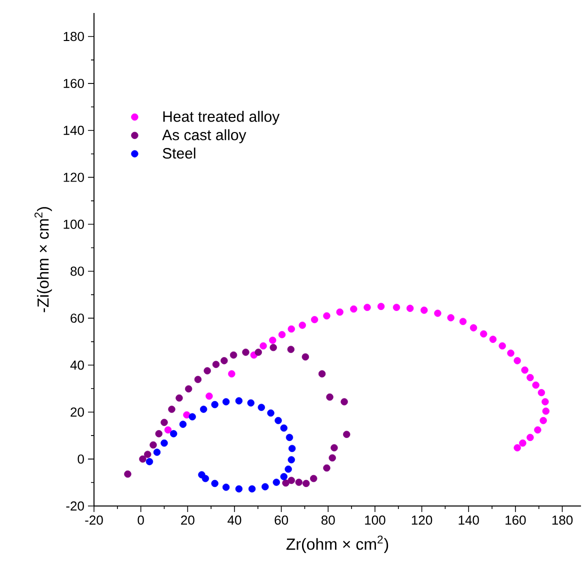 This screenshot has height=586, width=582. Describe the element at coordinates (337, 544) in the screenshot. I see `x-axis-title: Zr(ohm × cm$^{2}$)` at that location.